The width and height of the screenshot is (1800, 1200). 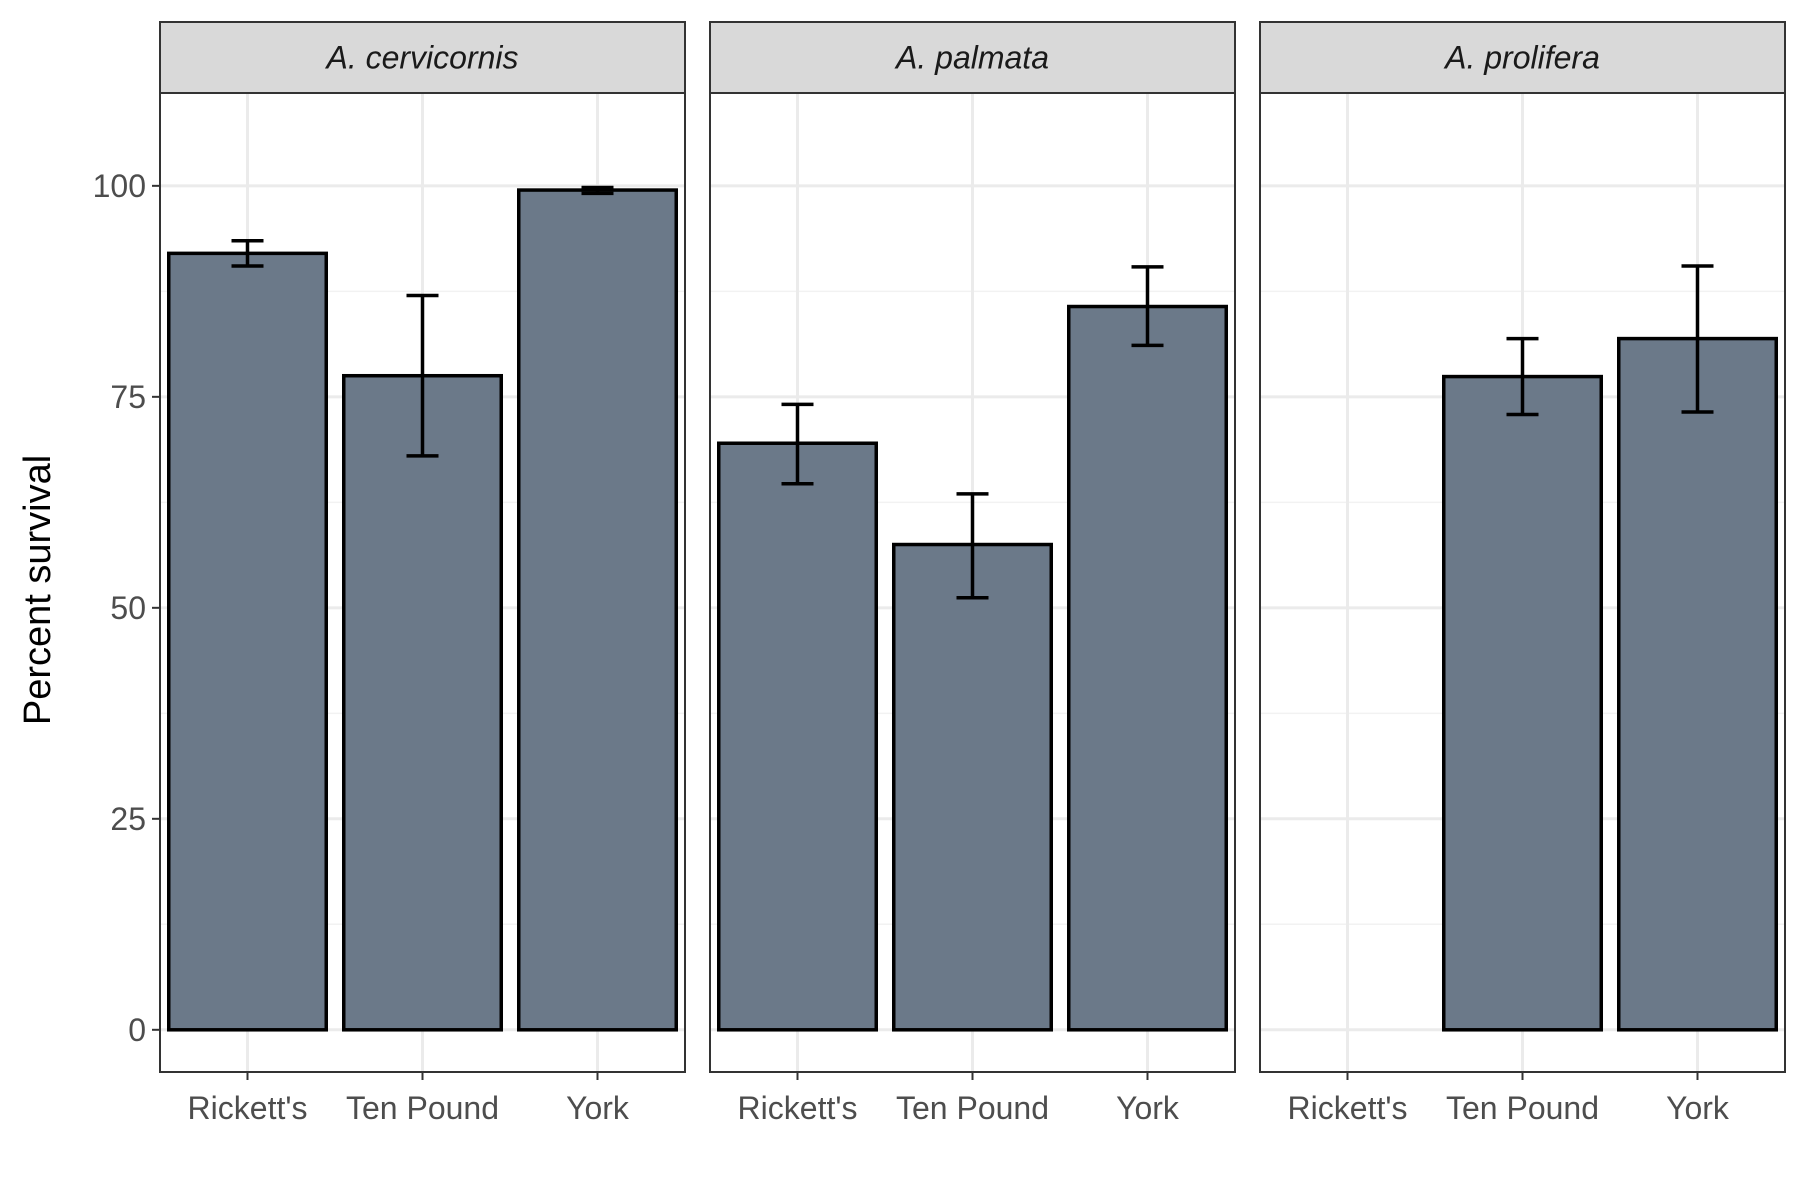 I want to click on facet-strip-label: A. palmata, so click(x=971, y=58).